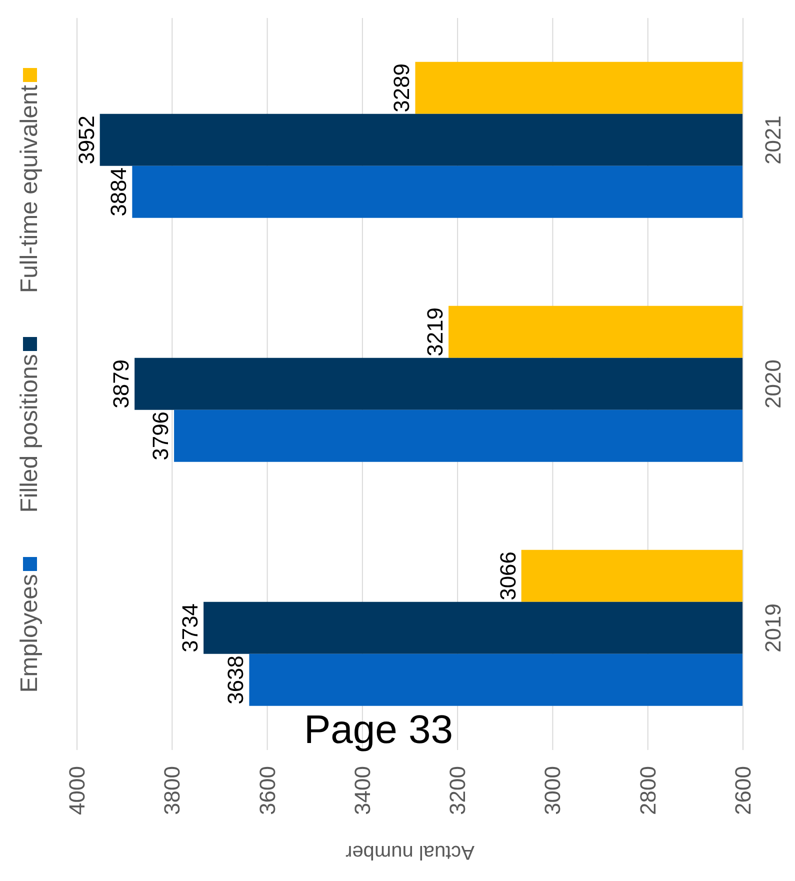  What do you see at coordinates (86, 139) in the screenshot?
I see `data-label: 3952` at bounding box center [86, 139].